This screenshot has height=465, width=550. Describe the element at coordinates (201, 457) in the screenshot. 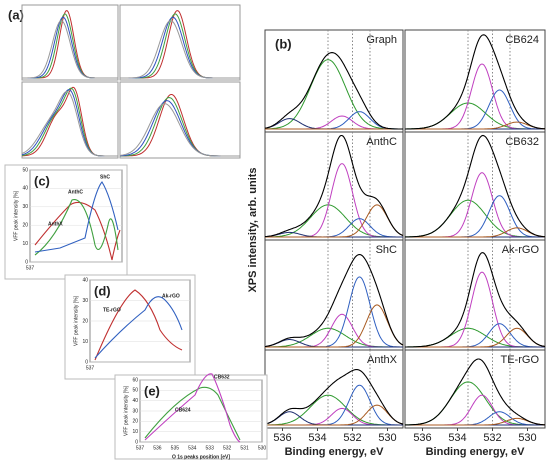

I see `x-axis-label: O 1s peaks position [eV]` at that location.